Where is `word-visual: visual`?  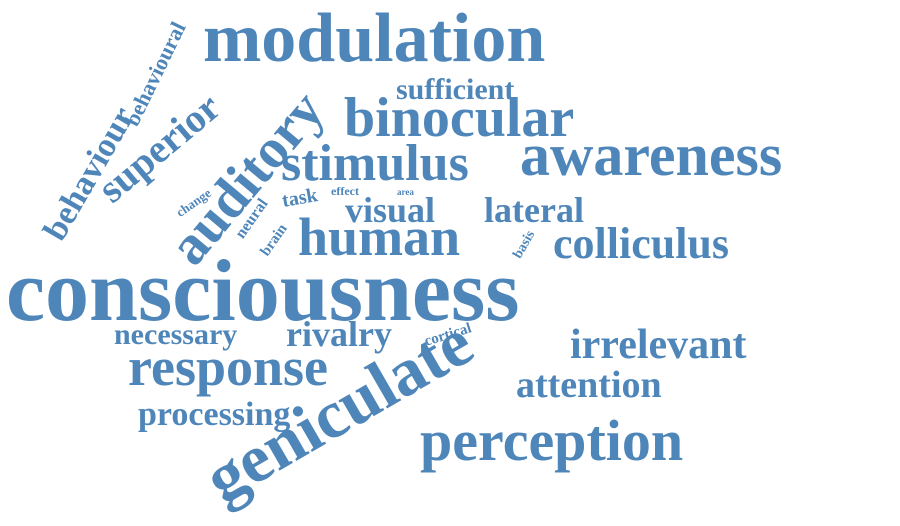 word-visual: visual is located at coordinates (390, 210).